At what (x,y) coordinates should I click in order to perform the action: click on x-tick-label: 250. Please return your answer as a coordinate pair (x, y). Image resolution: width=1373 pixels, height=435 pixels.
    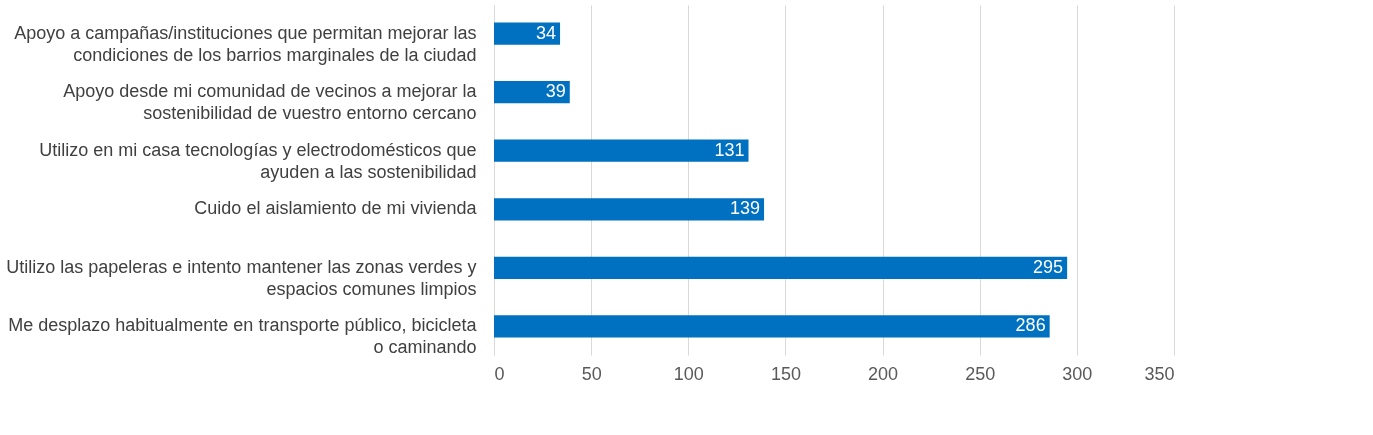
    Looking at the image, I should click on (980, 373).